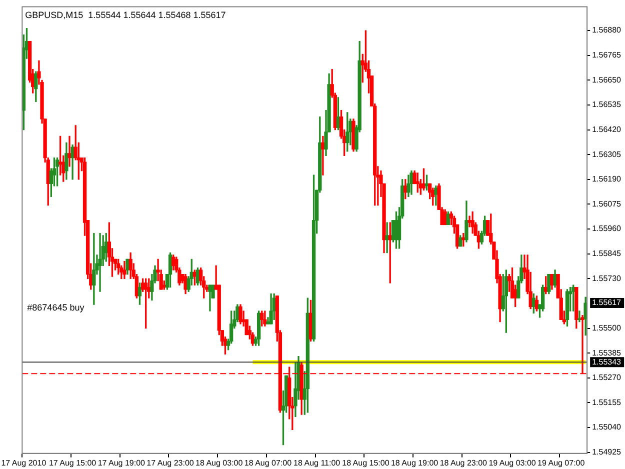  What do you see at coordinates (607, 229) in the screenshot?
I see `y-tick-label: 1.55960` at bounding box center [607, 229].